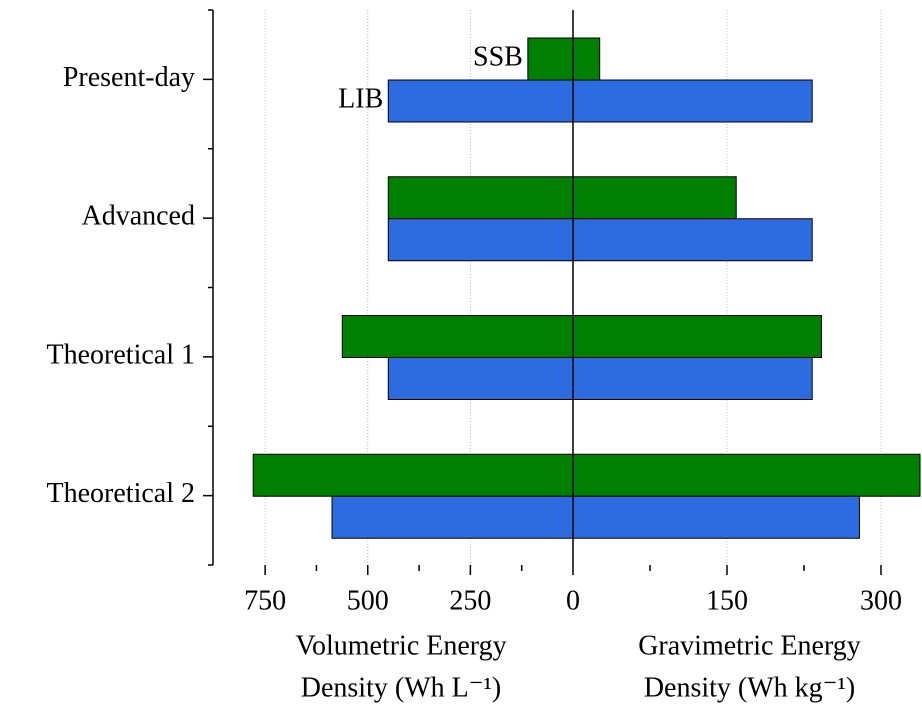 Image resolution: width=922 pixels, height=715 pixels. Describe the element at coordinates (368, 600) in the screenshot. I see `x-tick-label: 500` at that location.